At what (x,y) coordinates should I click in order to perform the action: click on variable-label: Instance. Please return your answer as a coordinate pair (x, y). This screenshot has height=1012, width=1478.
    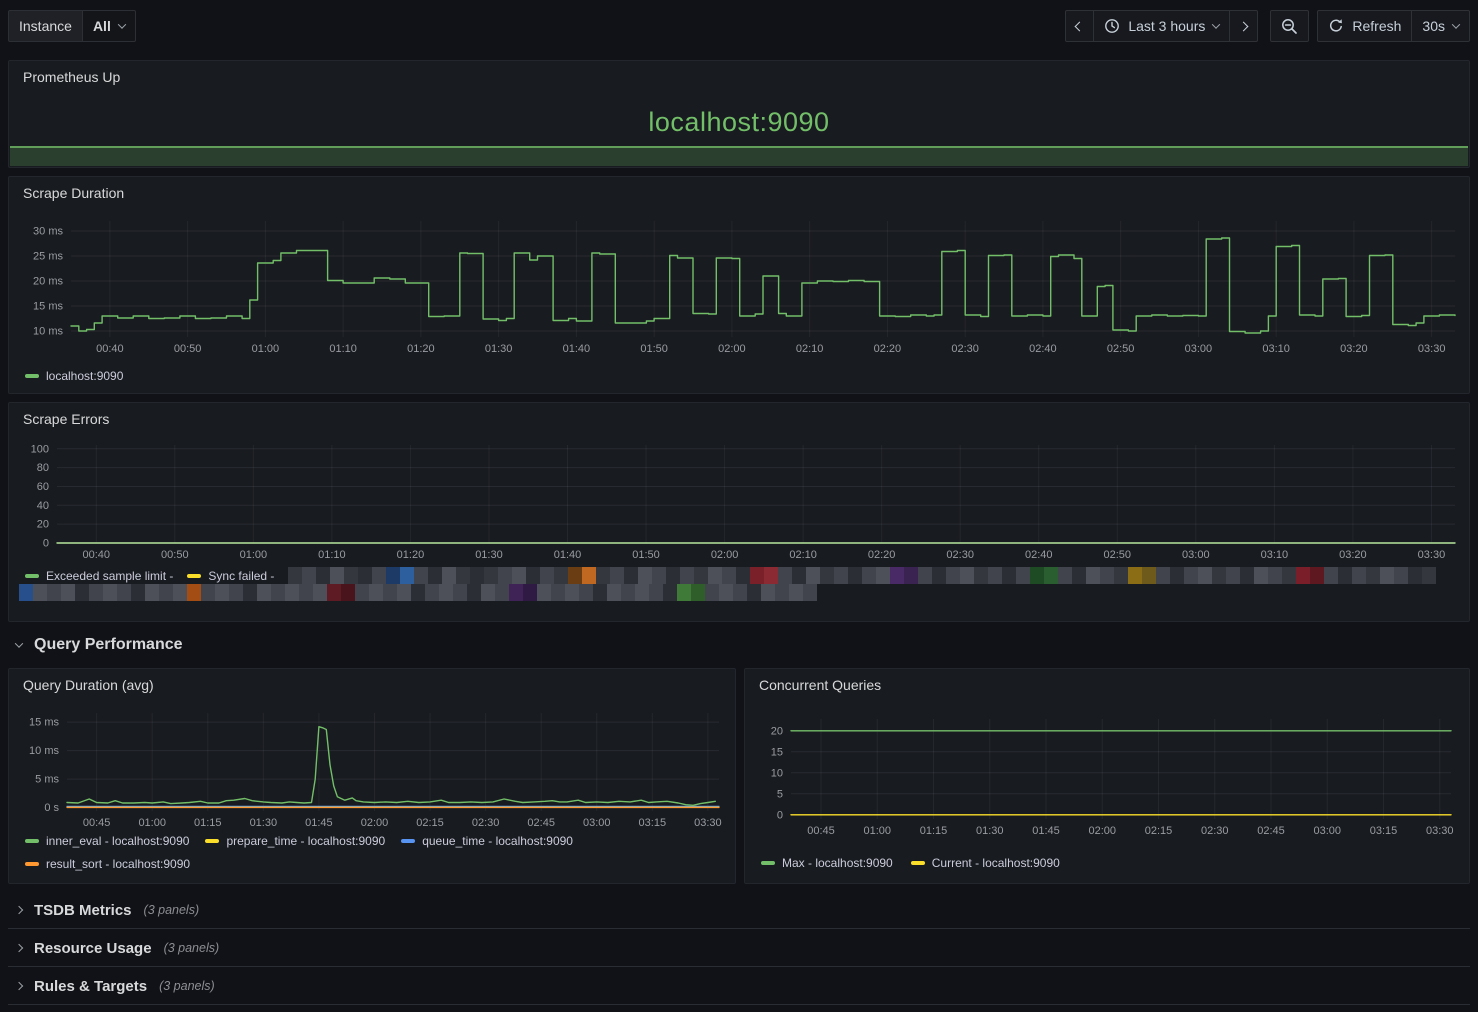
    Looking at the image, I should click on (45, 26).